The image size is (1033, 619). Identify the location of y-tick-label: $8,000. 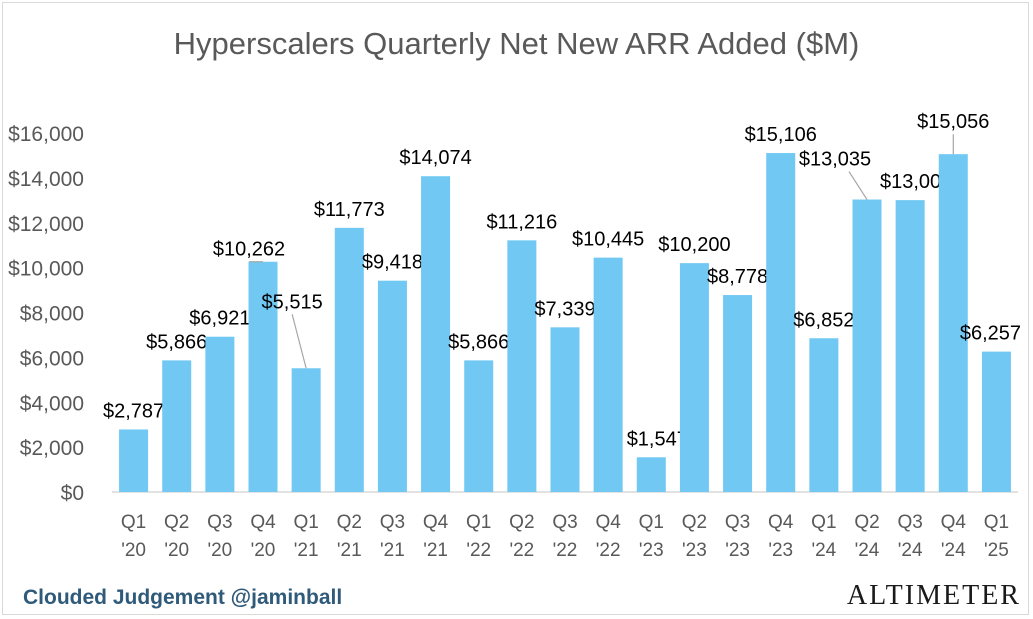
(52, 314).